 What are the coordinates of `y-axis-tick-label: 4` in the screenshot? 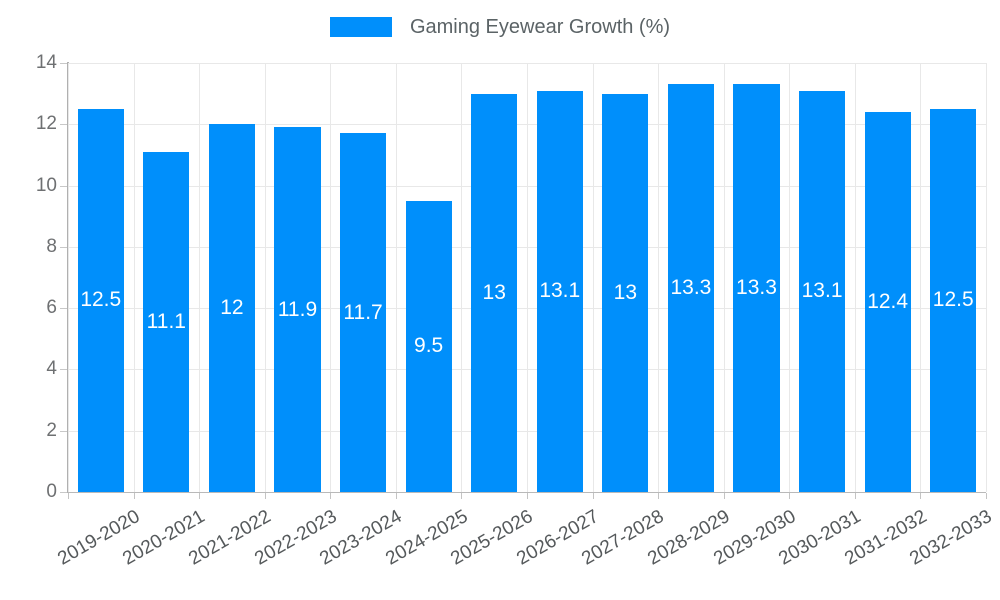 It's located at (51, 369).